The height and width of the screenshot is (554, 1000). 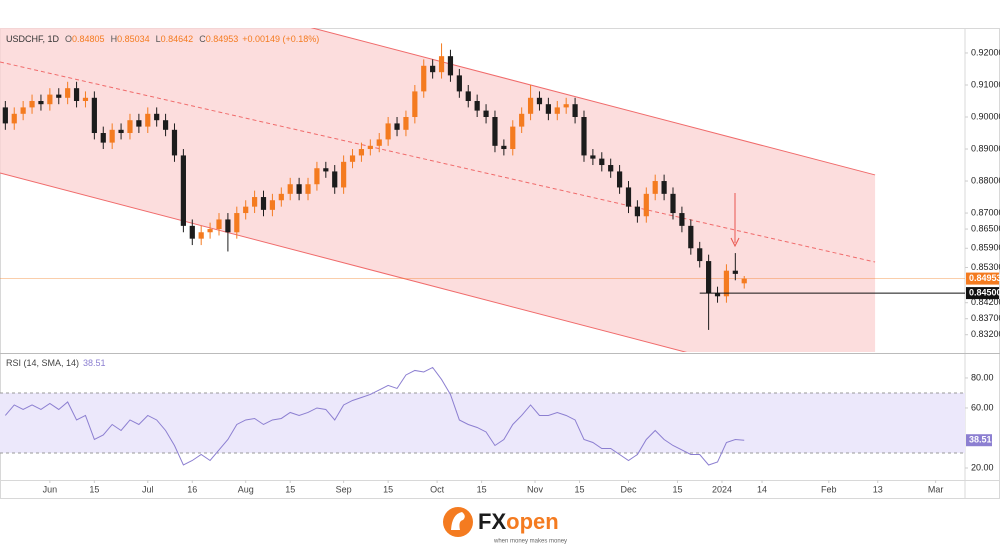 I want to click on x-tick-label: Nov, so click(x=535, y=489).